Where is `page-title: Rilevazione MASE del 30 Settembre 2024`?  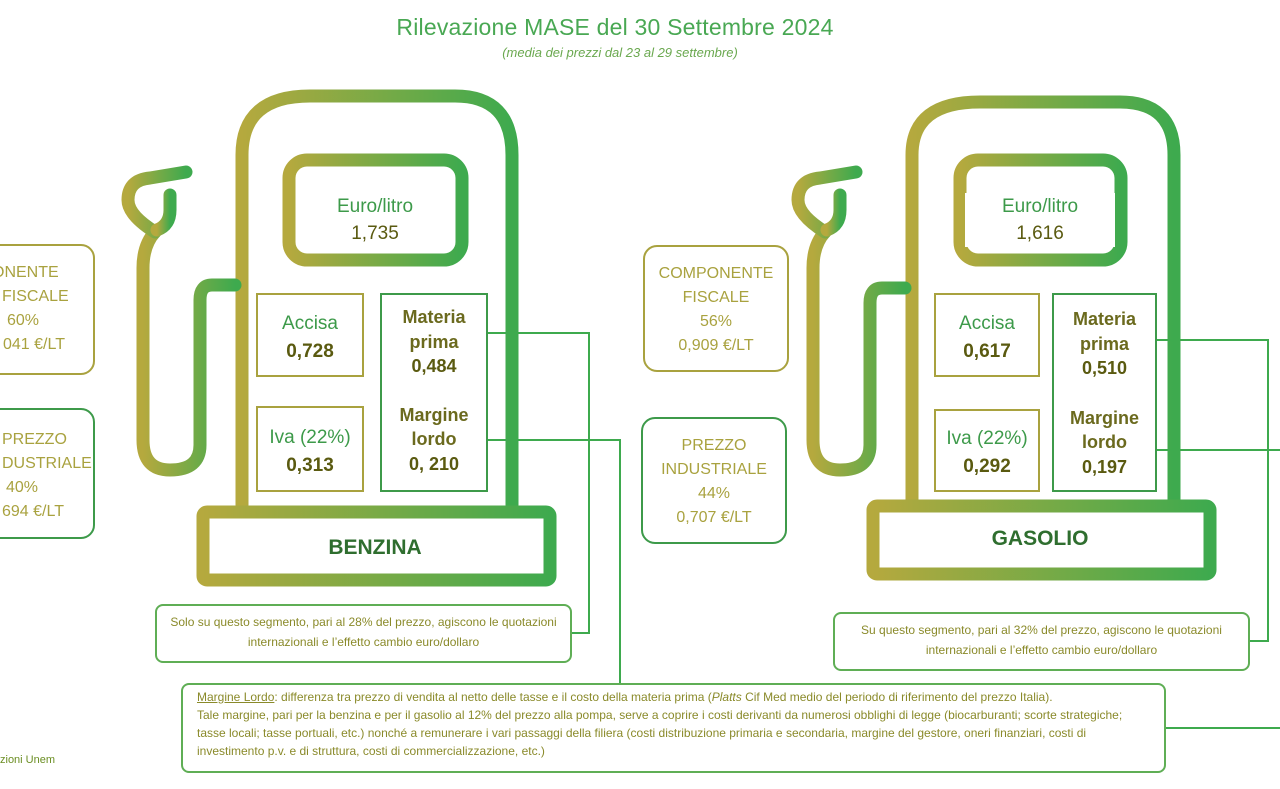 page-title: Rilevazione MASE del 30 Settembre 2024 is located at coordinates (615, 27).